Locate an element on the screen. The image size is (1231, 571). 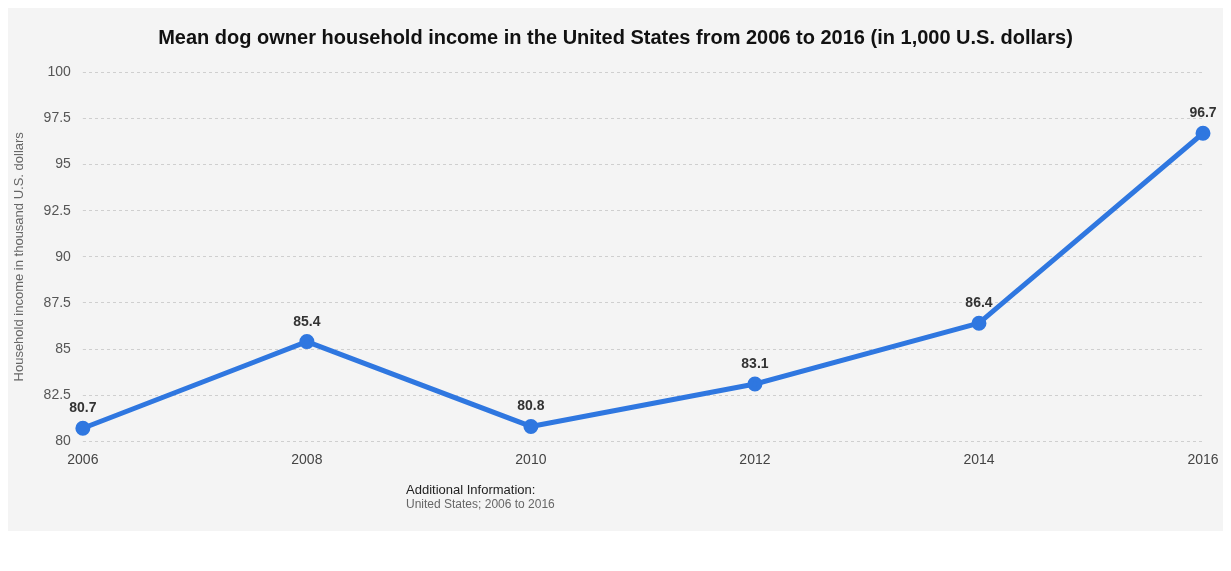
y-tick-label: 95 is located at coordinates (63, 163).